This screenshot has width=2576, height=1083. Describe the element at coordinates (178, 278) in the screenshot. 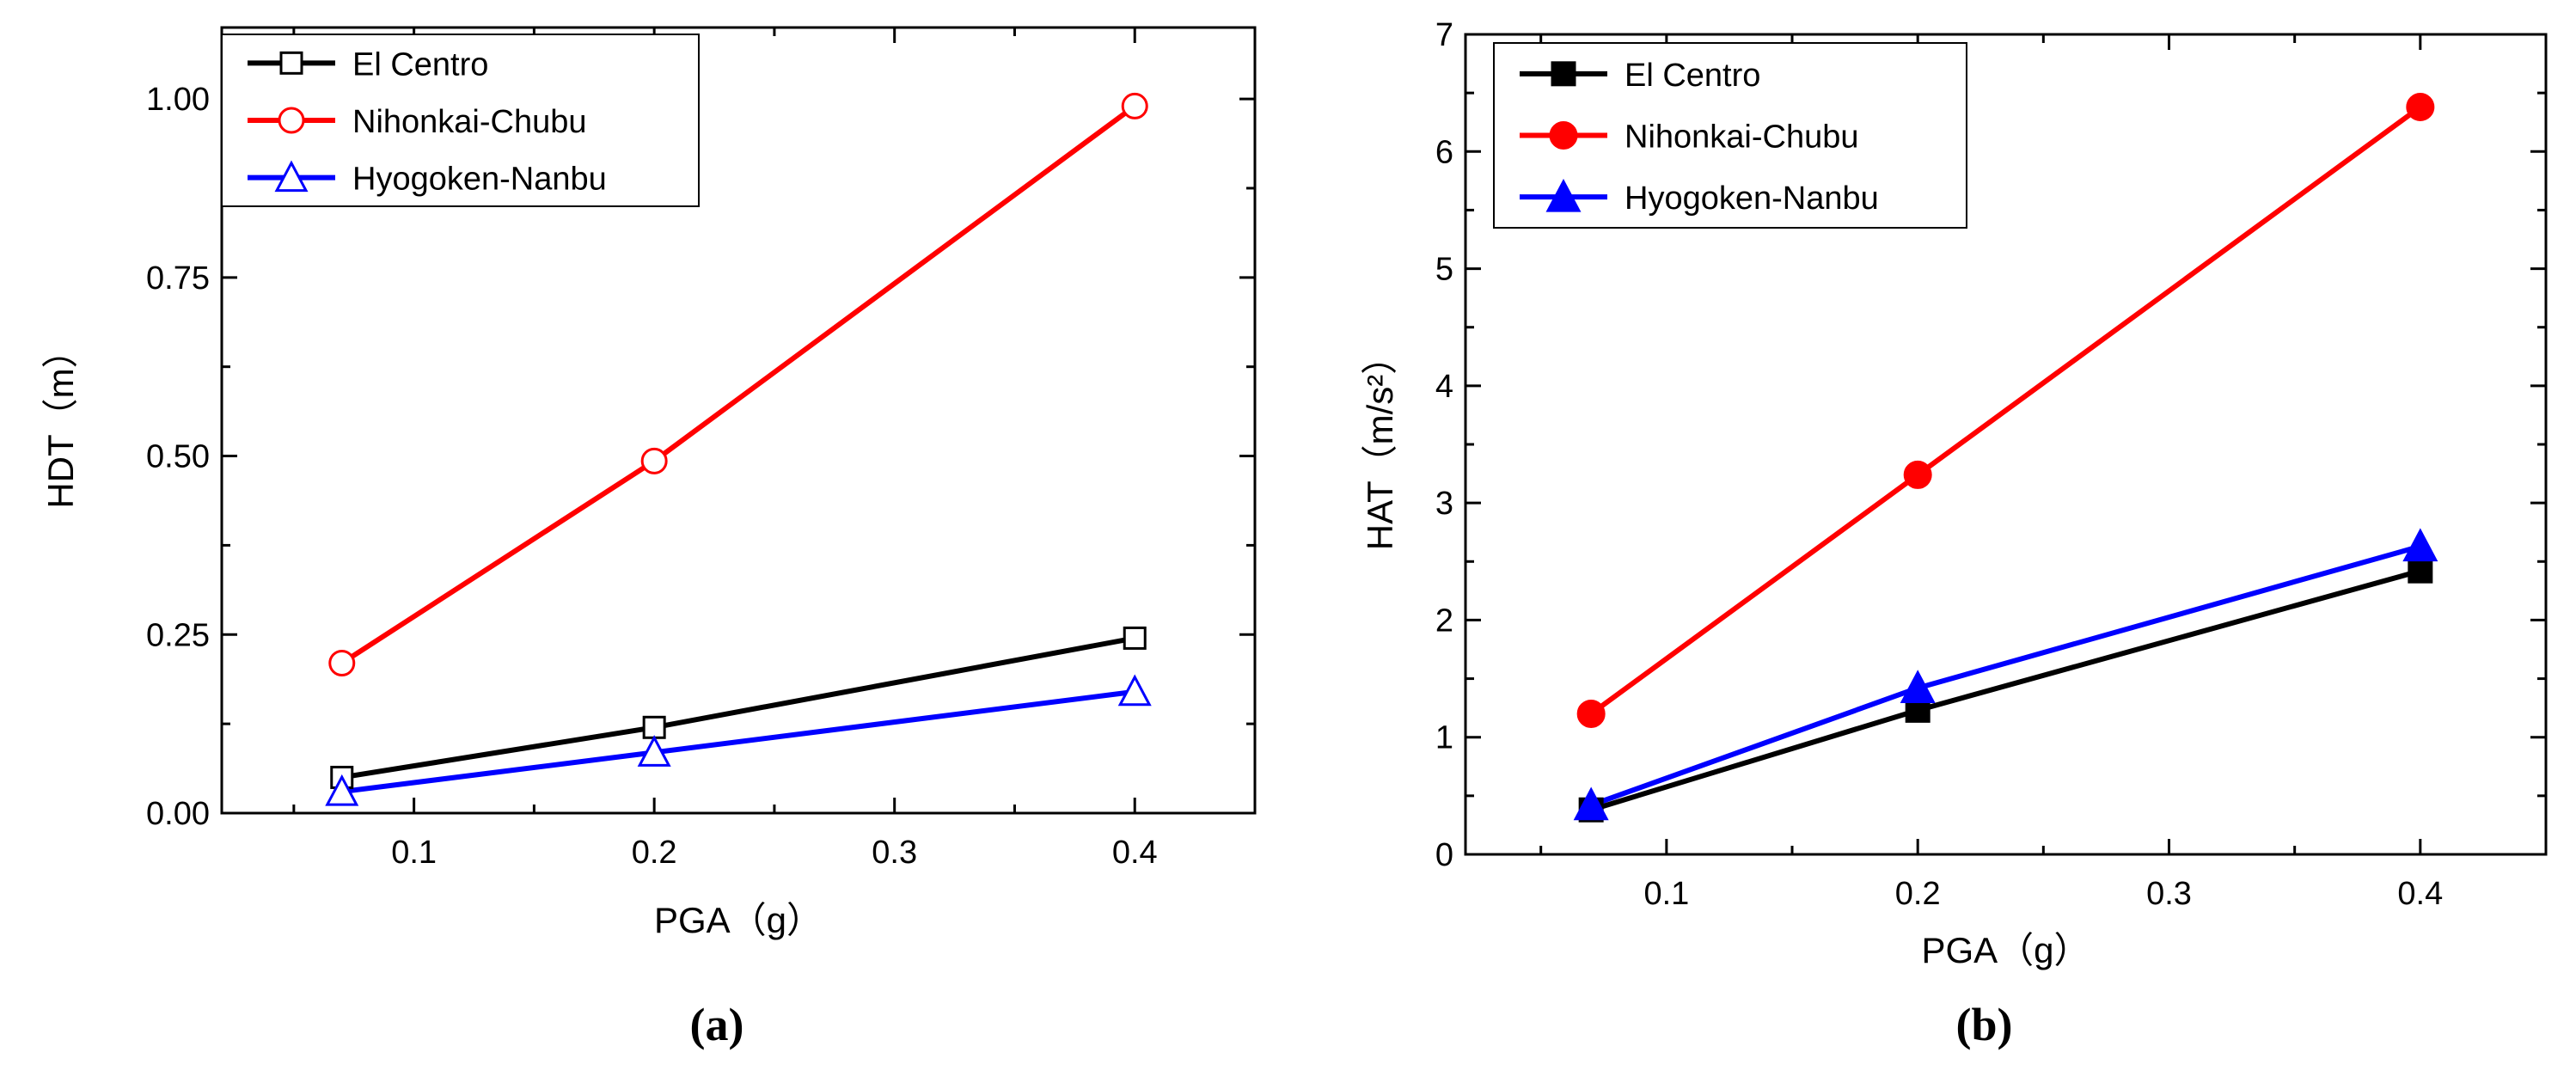

I see `y-tick-label-a: 0.75` at that location.